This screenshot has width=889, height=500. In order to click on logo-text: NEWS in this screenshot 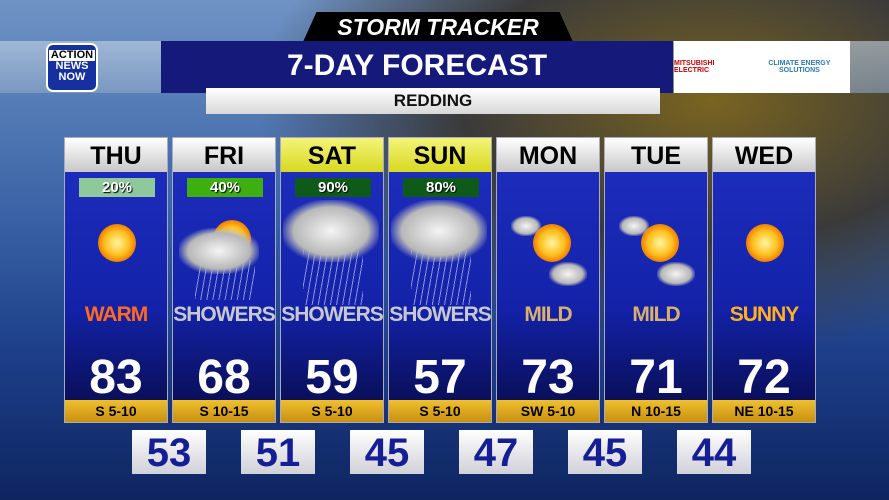, I will do `click(72, 66)`.